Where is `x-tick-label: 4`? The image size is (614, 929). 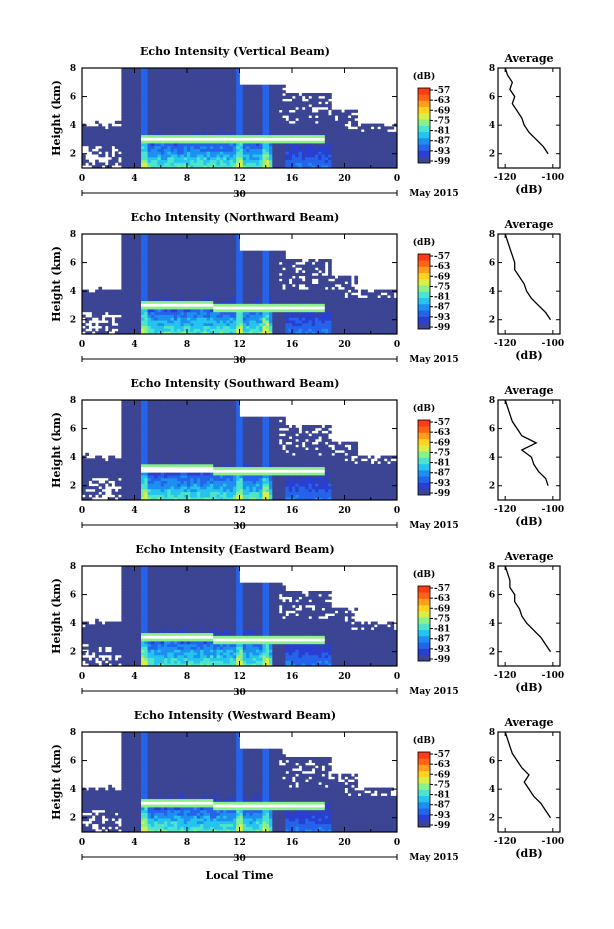 x-tick-label: 4 is located at coordinates (134, 179).